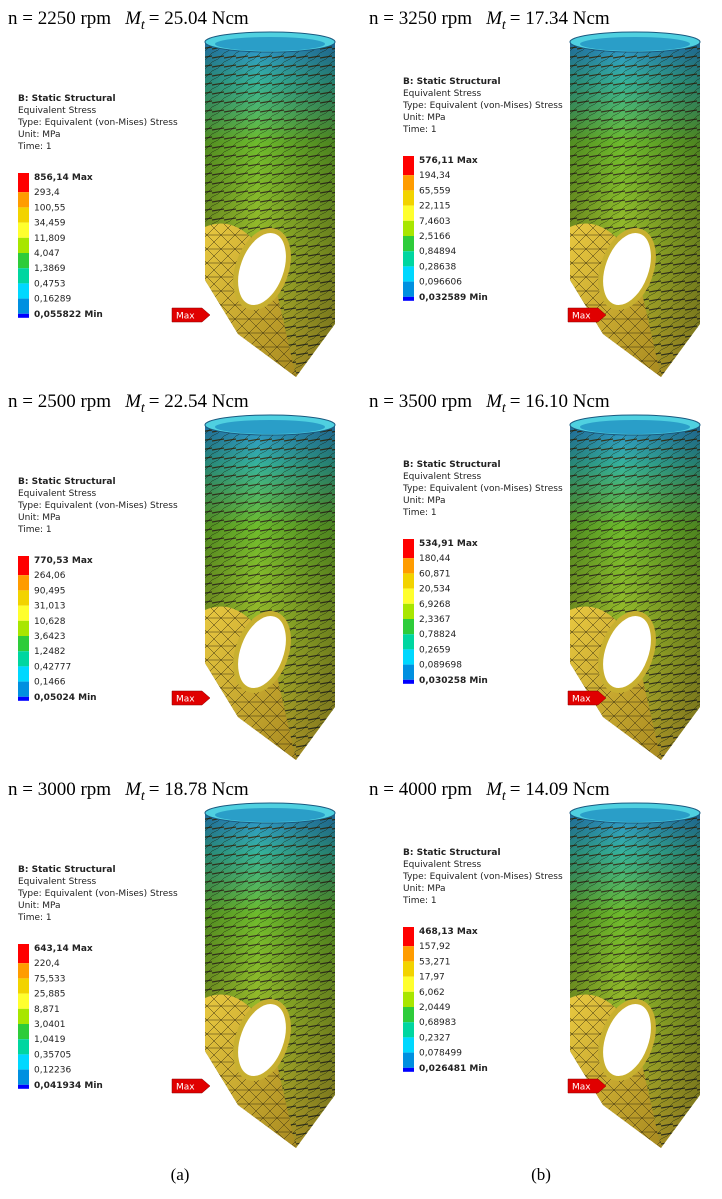 The height and width of the screenshot is (1199, 722). Describe the element at coordinates (47, 1010) in the screenshot. I see `legend-label: 8,871` at that location.